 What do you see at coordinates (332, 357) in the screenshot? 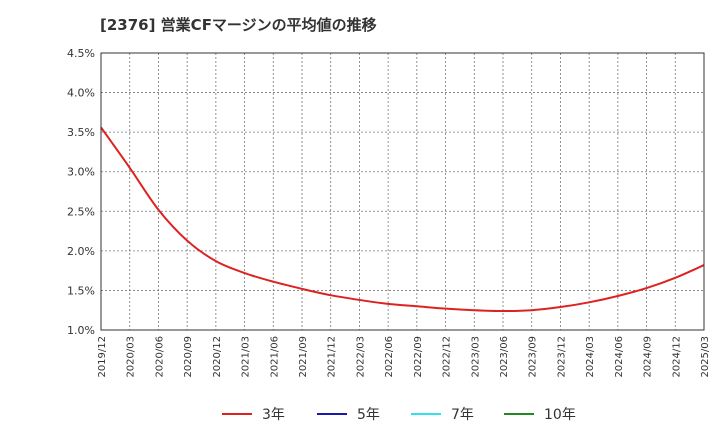
I see `x-tick-label: 2021/12` at bounding box center [332, 357].